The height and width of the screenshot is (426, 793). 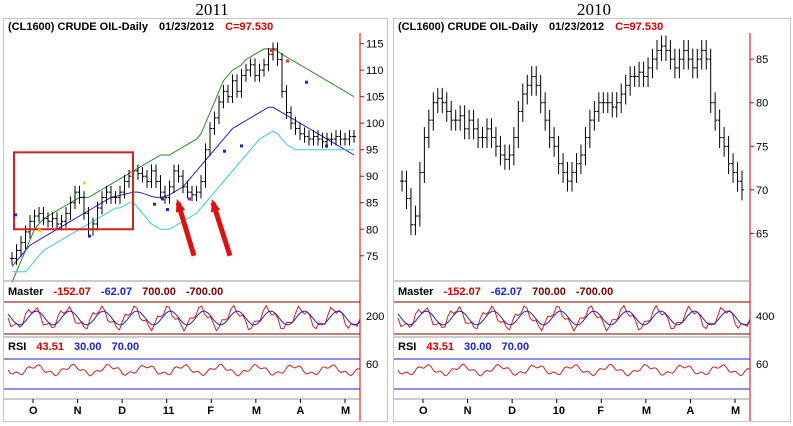 I want to click on y-tick-label: 105, so click(x=375, y=98).